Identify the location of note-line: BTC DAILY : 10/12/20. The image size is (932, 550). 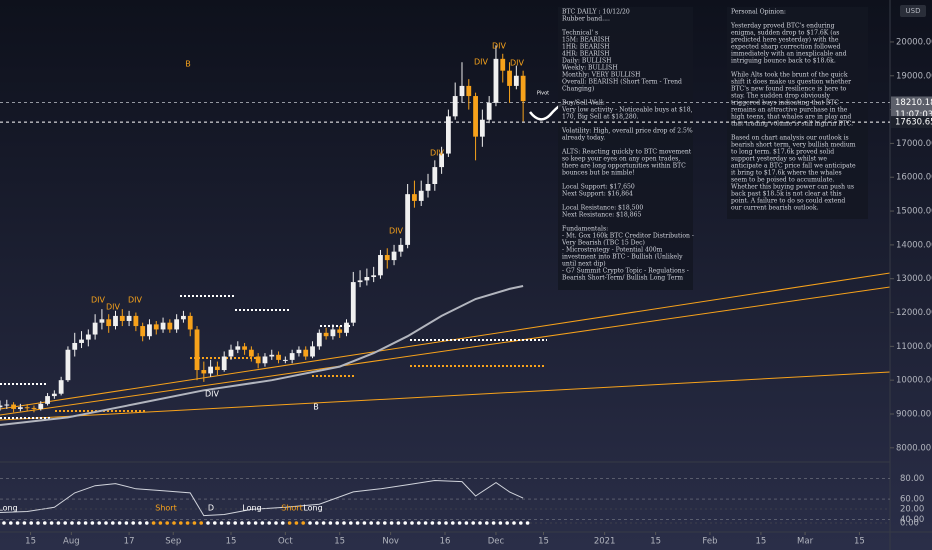
(596, 12).